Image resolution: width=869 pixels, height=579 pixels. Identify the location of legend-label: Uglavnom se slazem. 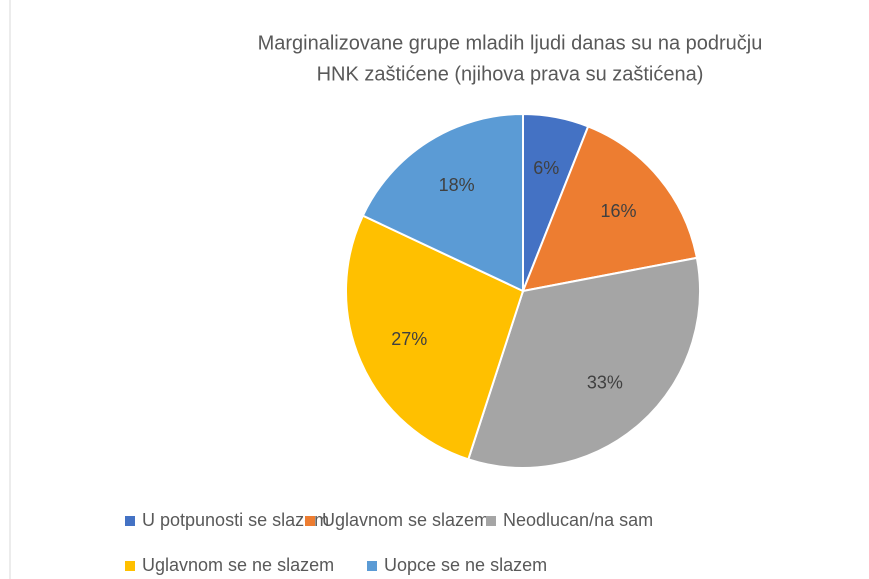
(405, 520).